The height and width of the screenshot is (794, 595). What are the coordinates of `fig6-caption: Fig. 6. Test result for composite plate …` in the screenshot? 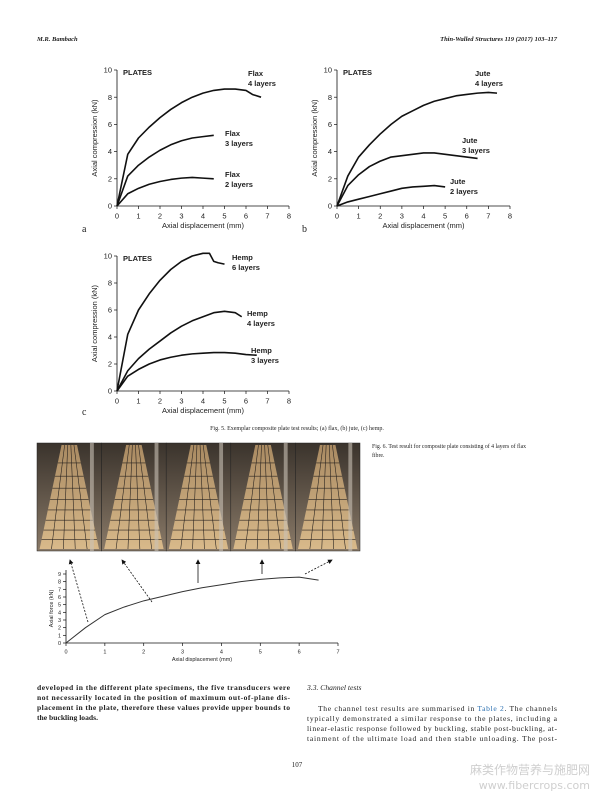 It's located at (449, 446).